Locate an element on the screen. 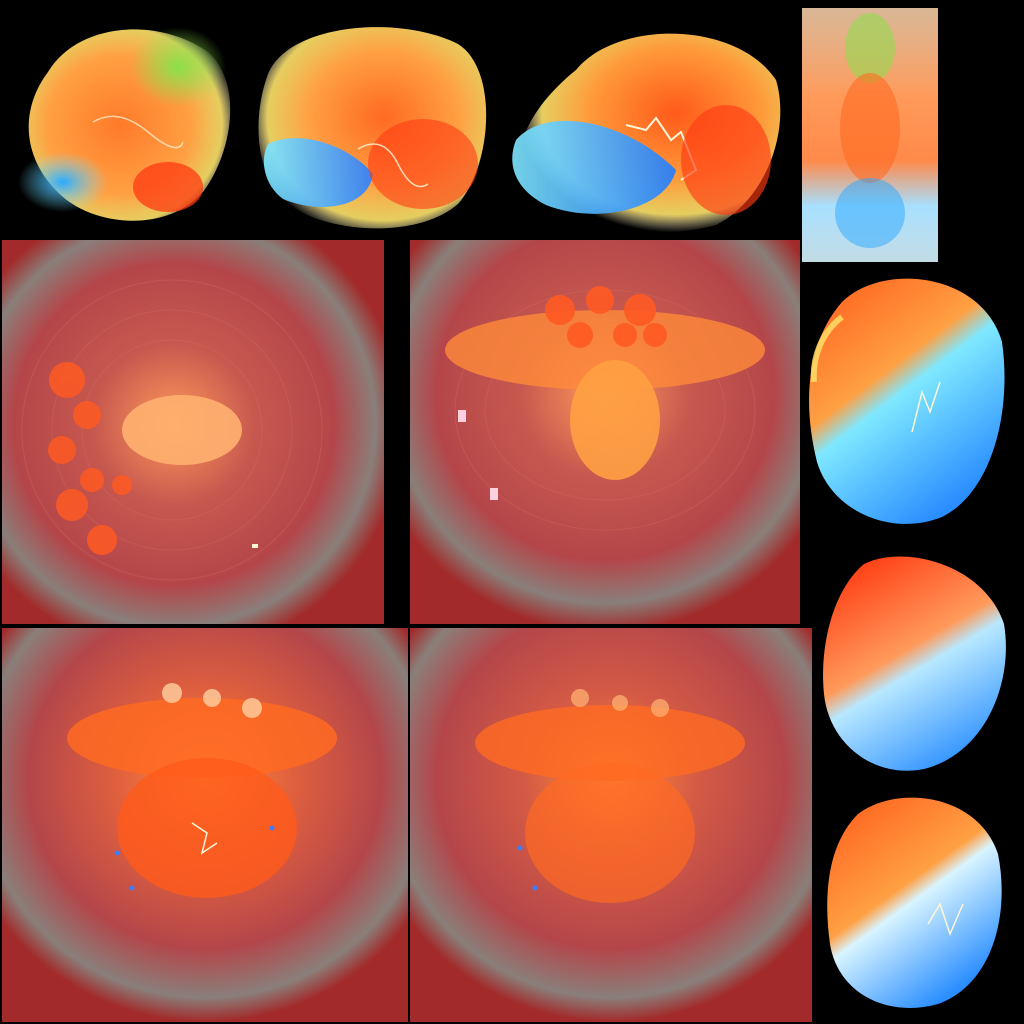  flame-blob-blue-lightning is located at coordinates (648, 126).